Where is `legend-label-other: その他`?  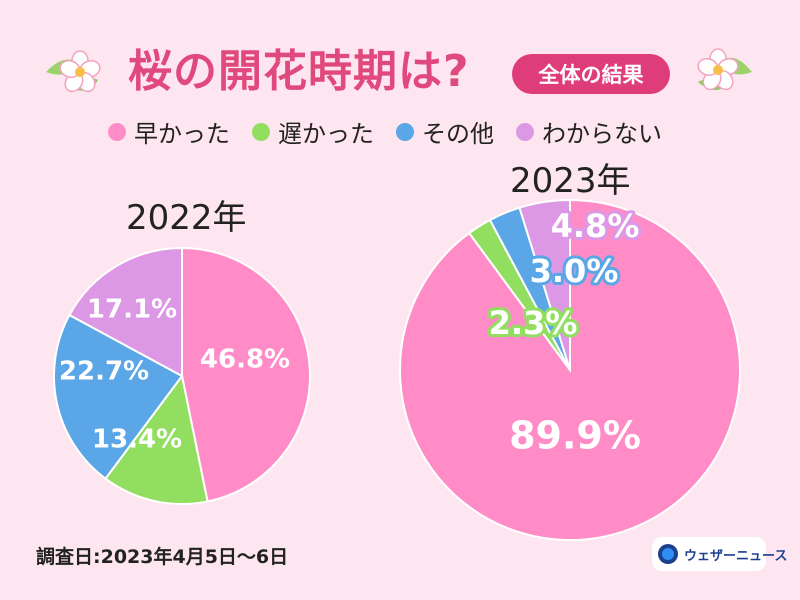 legend-label-other: その他 is located at coordinates (458, 134).